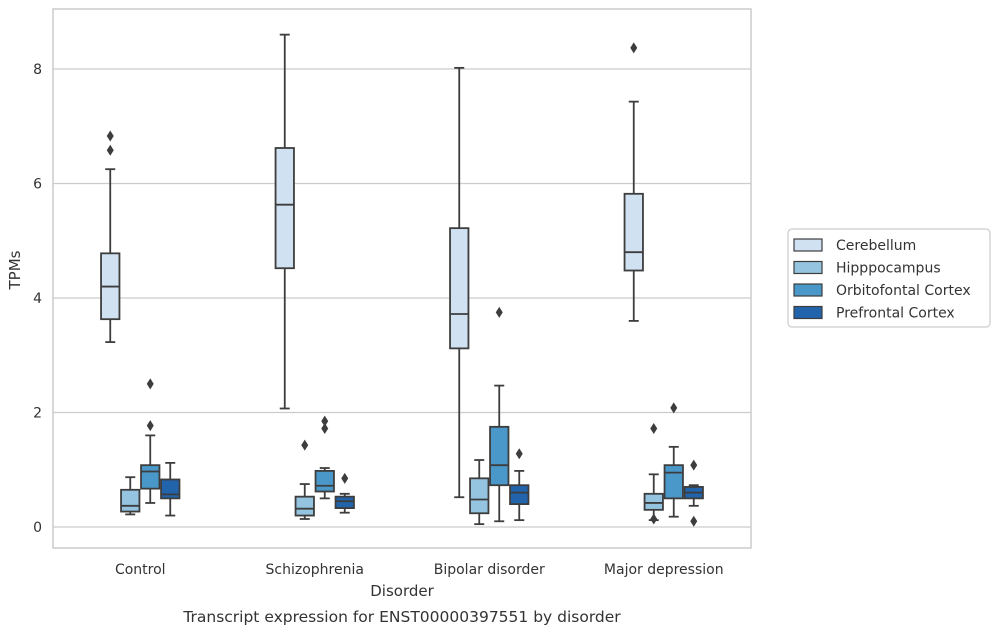 Image resolution: width=999 pixels, height=634 pixels. What do you see at coordinates (664, 570) in the screenshot?
I see `x-tick-label: Major depression` at bounding box center [664, 570].